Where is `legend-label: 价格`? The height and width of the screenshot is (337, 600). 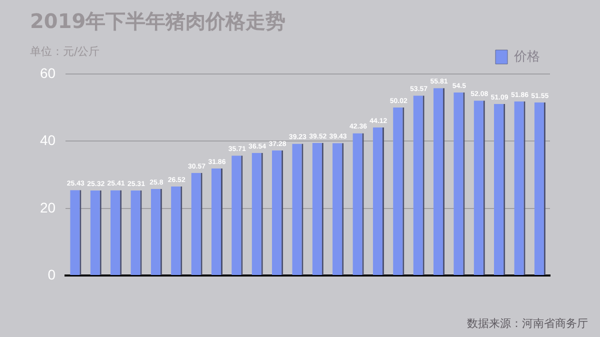 legend-label: 价格 is located at coordinates (526, 56).